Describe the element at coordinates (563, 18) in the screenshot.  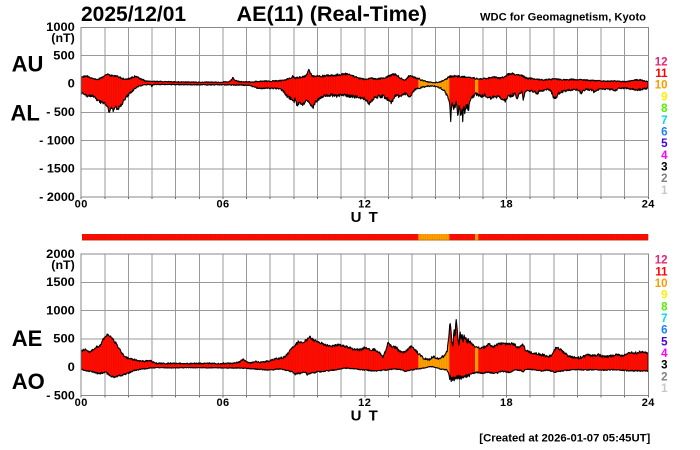
I see `svg-text: WDC for Geomagnetism, Kyoto` at that location.